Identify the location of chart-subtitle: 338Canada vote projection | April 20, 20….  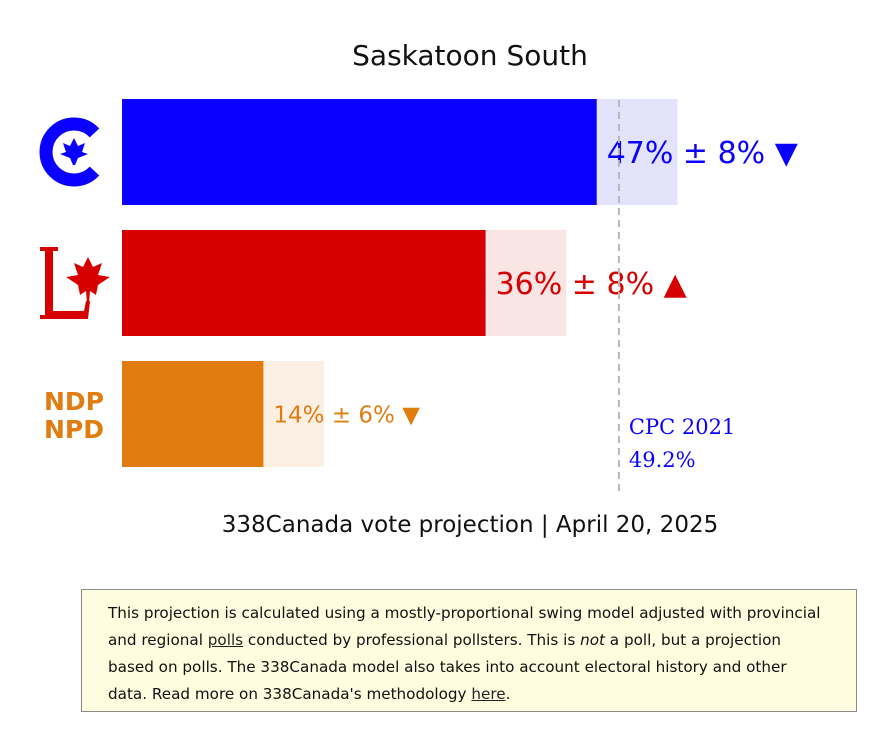
(470, 525).